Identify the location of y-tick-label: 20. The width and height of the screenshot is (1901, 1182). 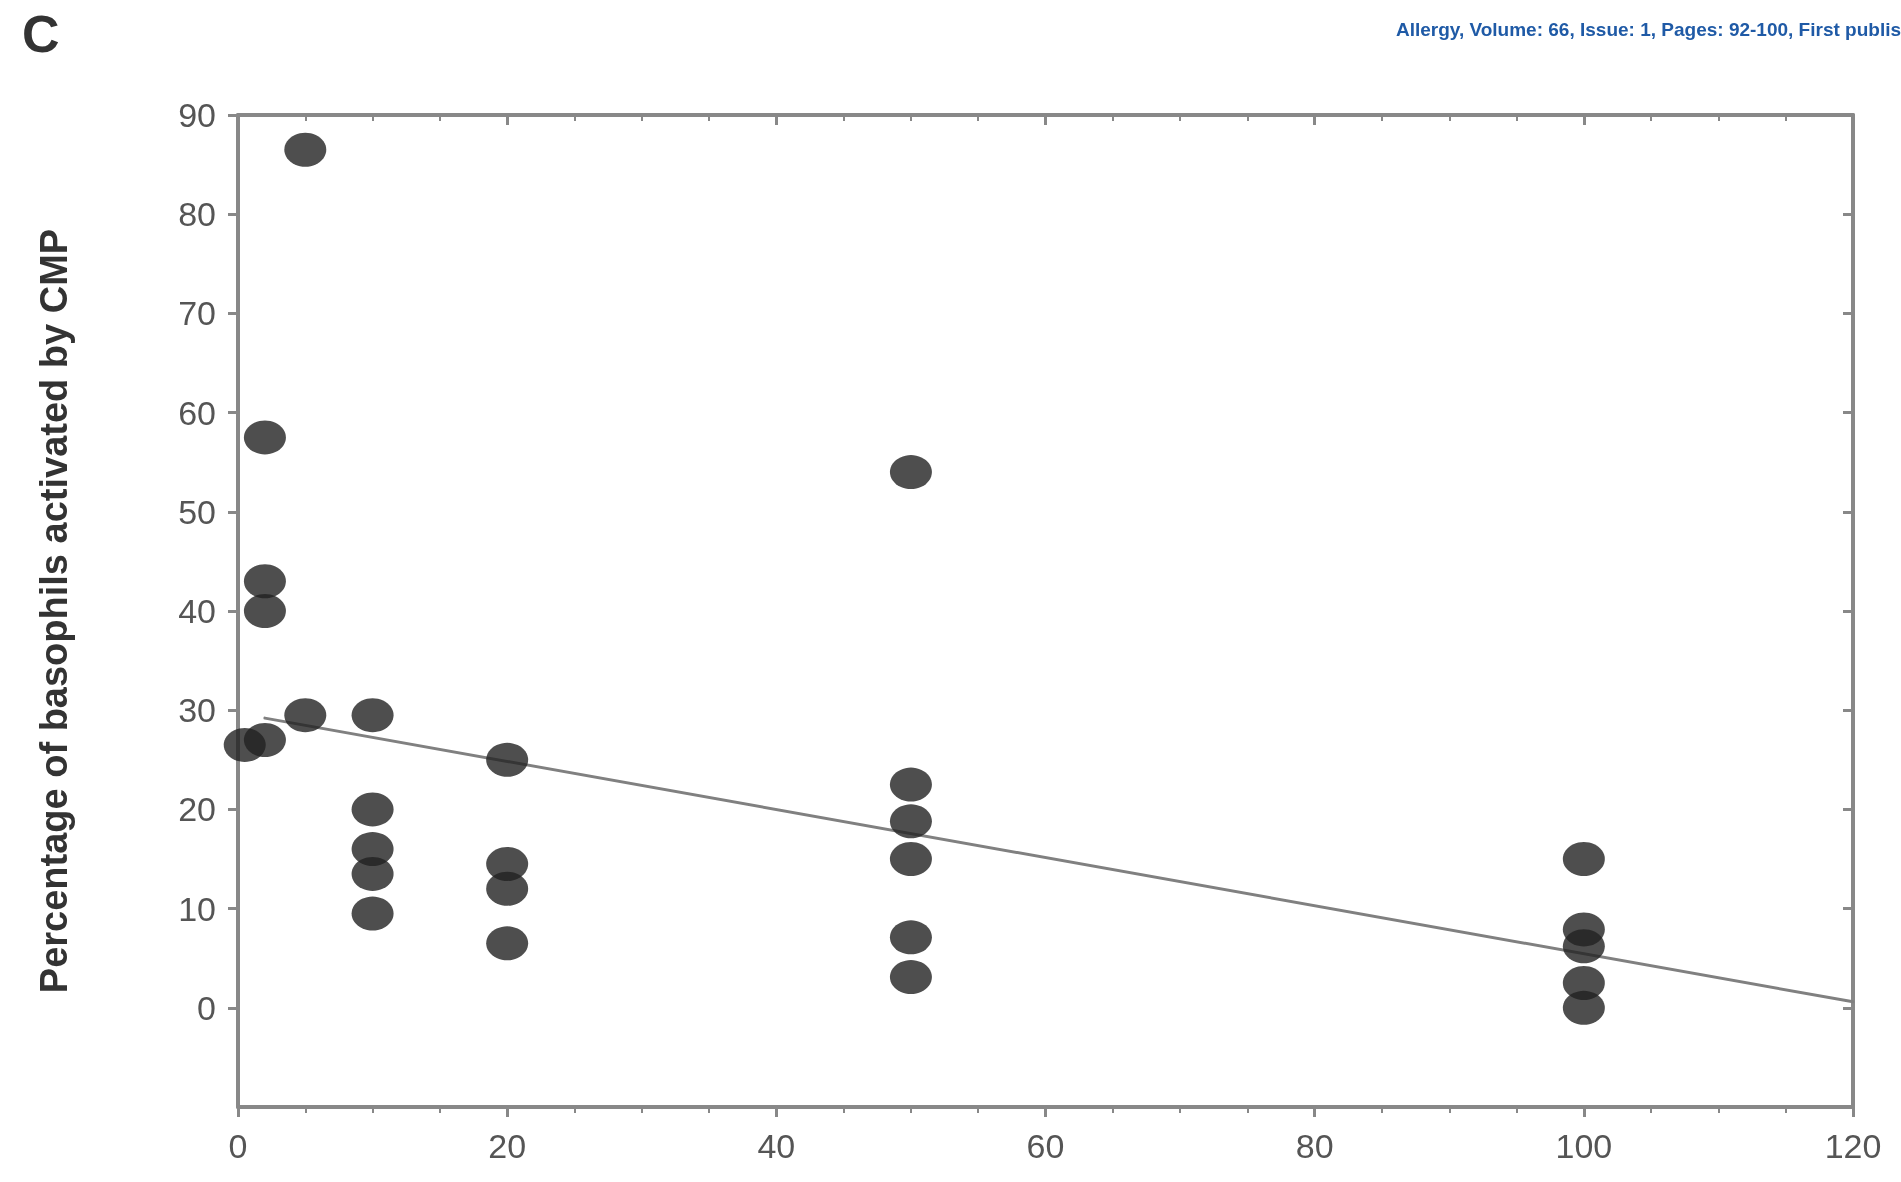
(197, 809).